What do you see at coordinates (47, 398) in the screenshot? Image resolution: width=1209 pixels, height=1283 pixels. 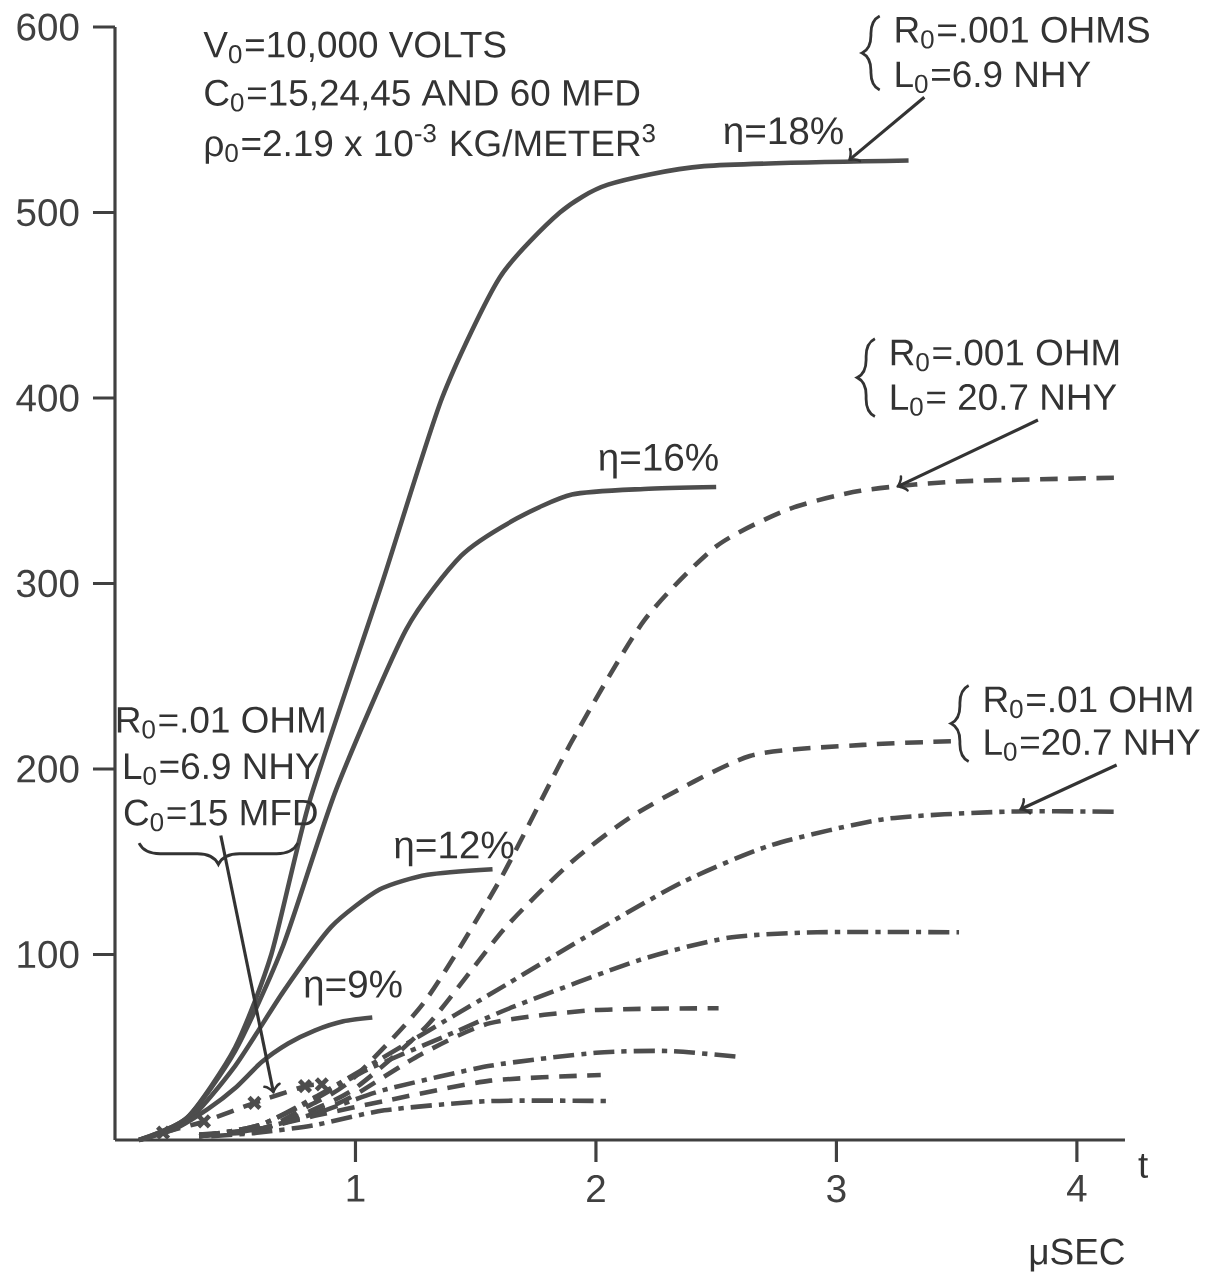 I see `y-tick-label: 400` at bounding box center [47, 398].